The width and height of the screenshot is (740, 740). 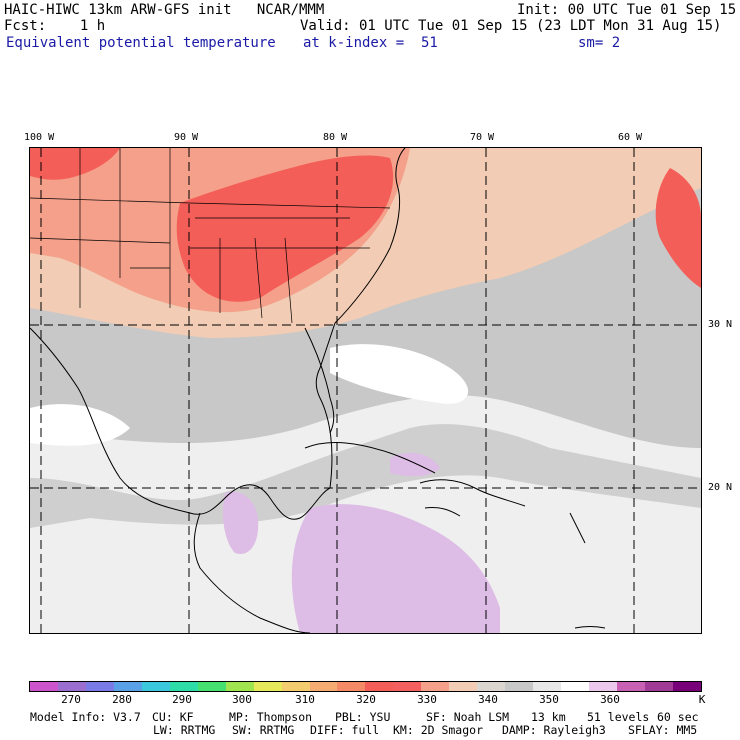 I want to click on footer-sflay: SFLAY: MM5, so click(x=663, y=730).